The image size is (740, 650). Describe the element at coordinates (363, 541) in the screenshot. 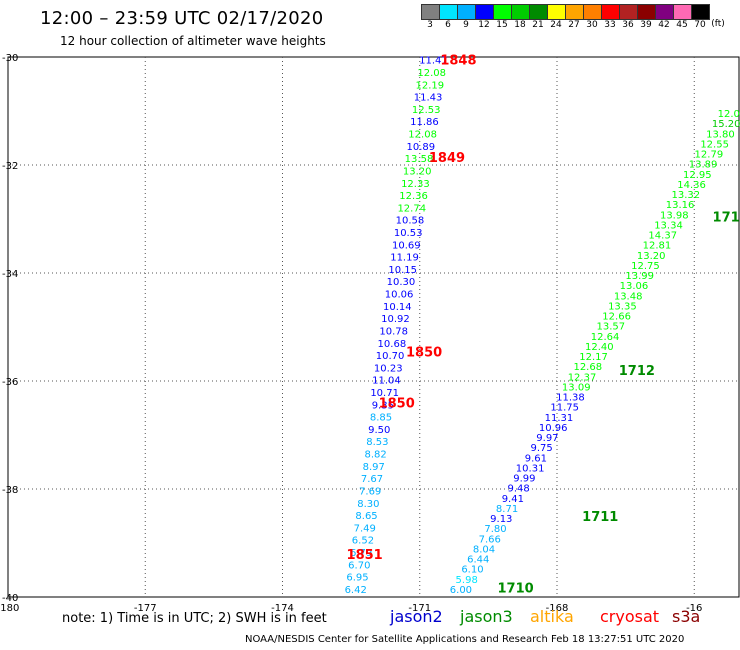

I see `wave-height-label: 6.52` at that location.